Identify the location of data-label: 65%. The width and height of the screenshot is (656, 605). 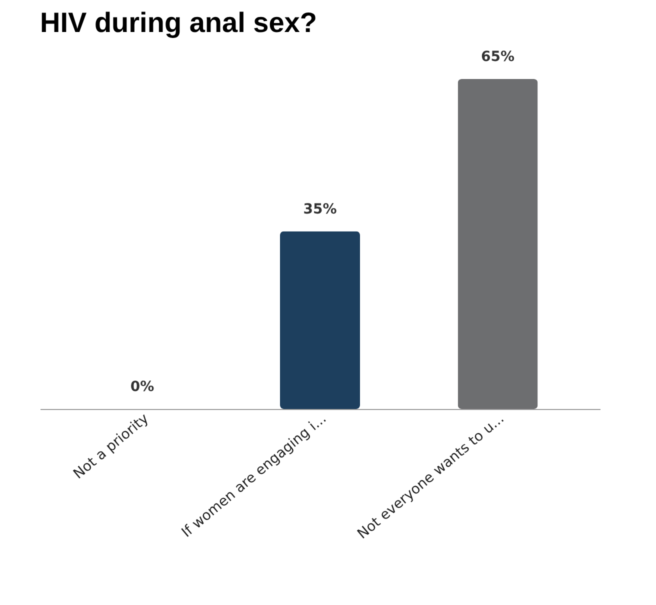
(498, 57).